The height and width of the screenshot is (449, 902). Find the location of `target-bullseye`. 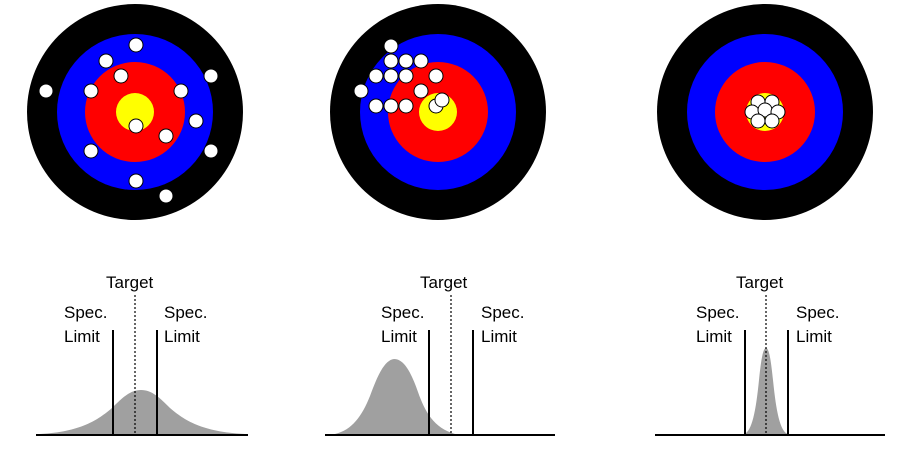

target-bullseye is located at coordinates (135, 112).